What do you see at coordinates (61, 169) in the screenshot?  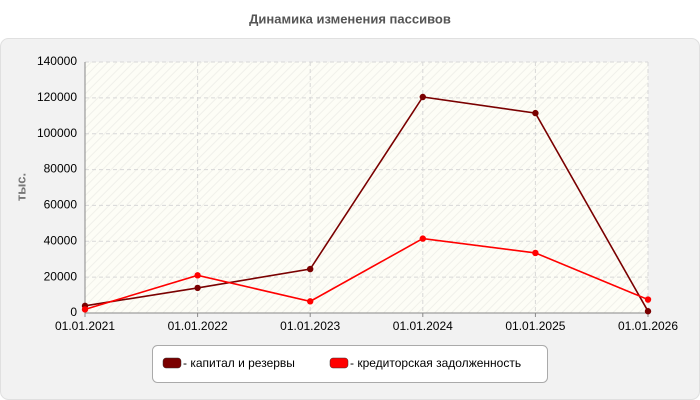 I see `y-tick-label: 80000` at bounding box center [61, 169].